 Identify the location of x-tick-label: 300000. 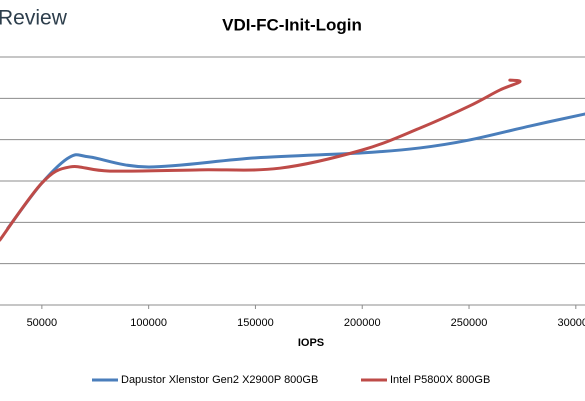
(571, 323).